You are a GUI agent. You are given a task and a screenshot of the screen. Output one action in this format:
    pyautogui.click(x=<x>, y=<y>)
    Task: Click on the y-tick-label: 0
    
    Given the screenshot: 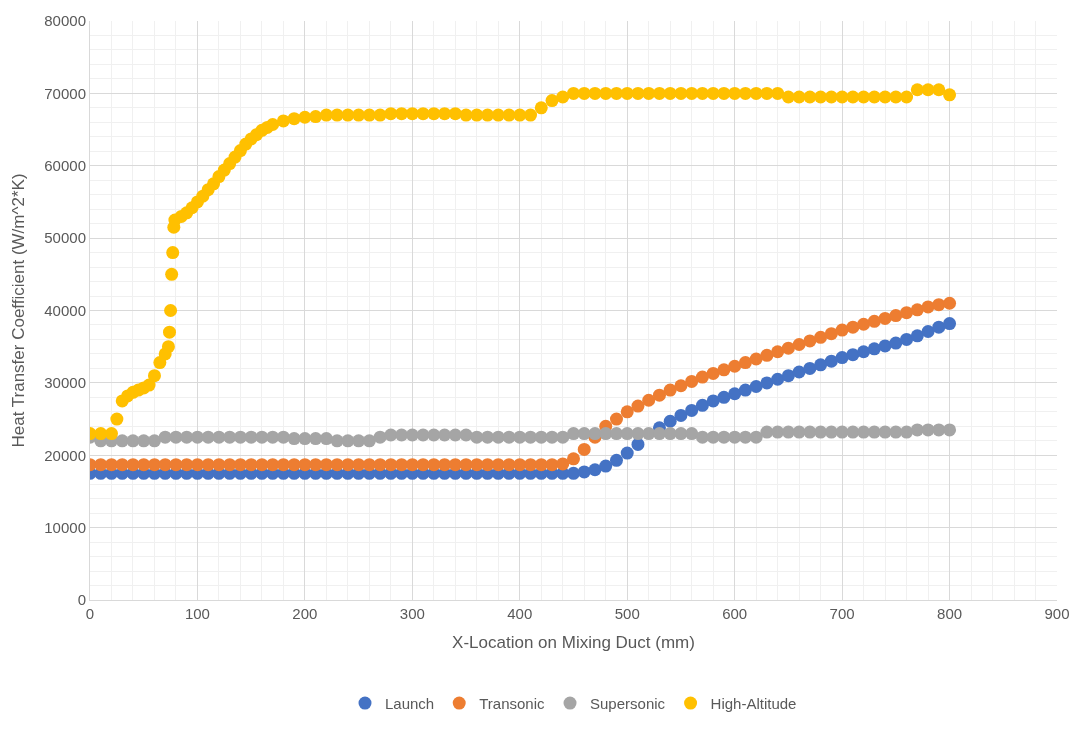 What is the action you would take?
    pyautogui.click(x=81, y=600)
    